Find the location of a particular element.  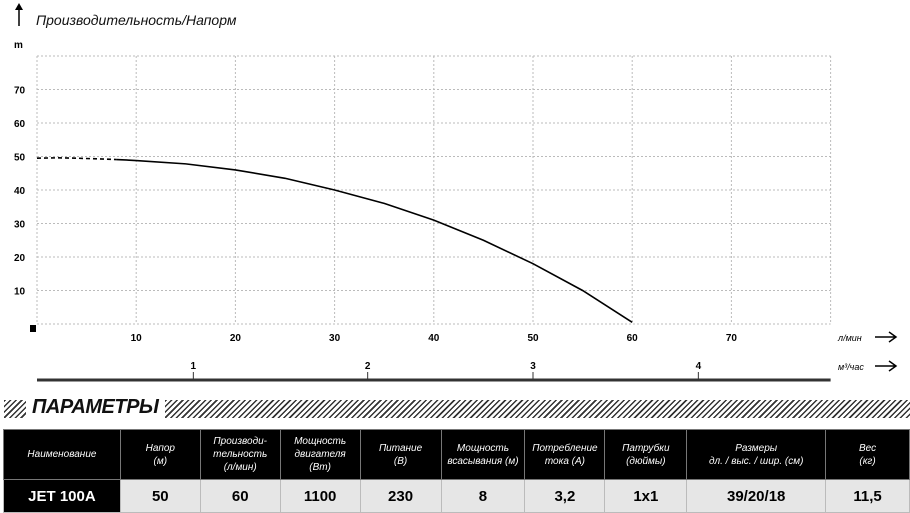

y-axis-label: m is located at coordinates (18, 45).